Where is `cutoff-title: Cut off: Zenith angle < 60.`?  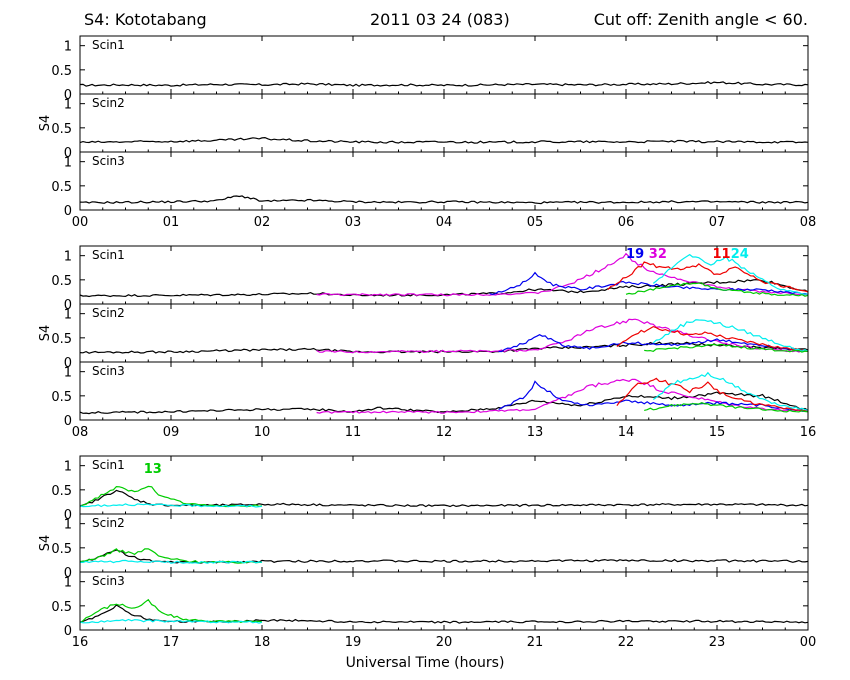 cutoff-title: Cut off: Zenith angle < 60. is located at coordinates (700, 19).